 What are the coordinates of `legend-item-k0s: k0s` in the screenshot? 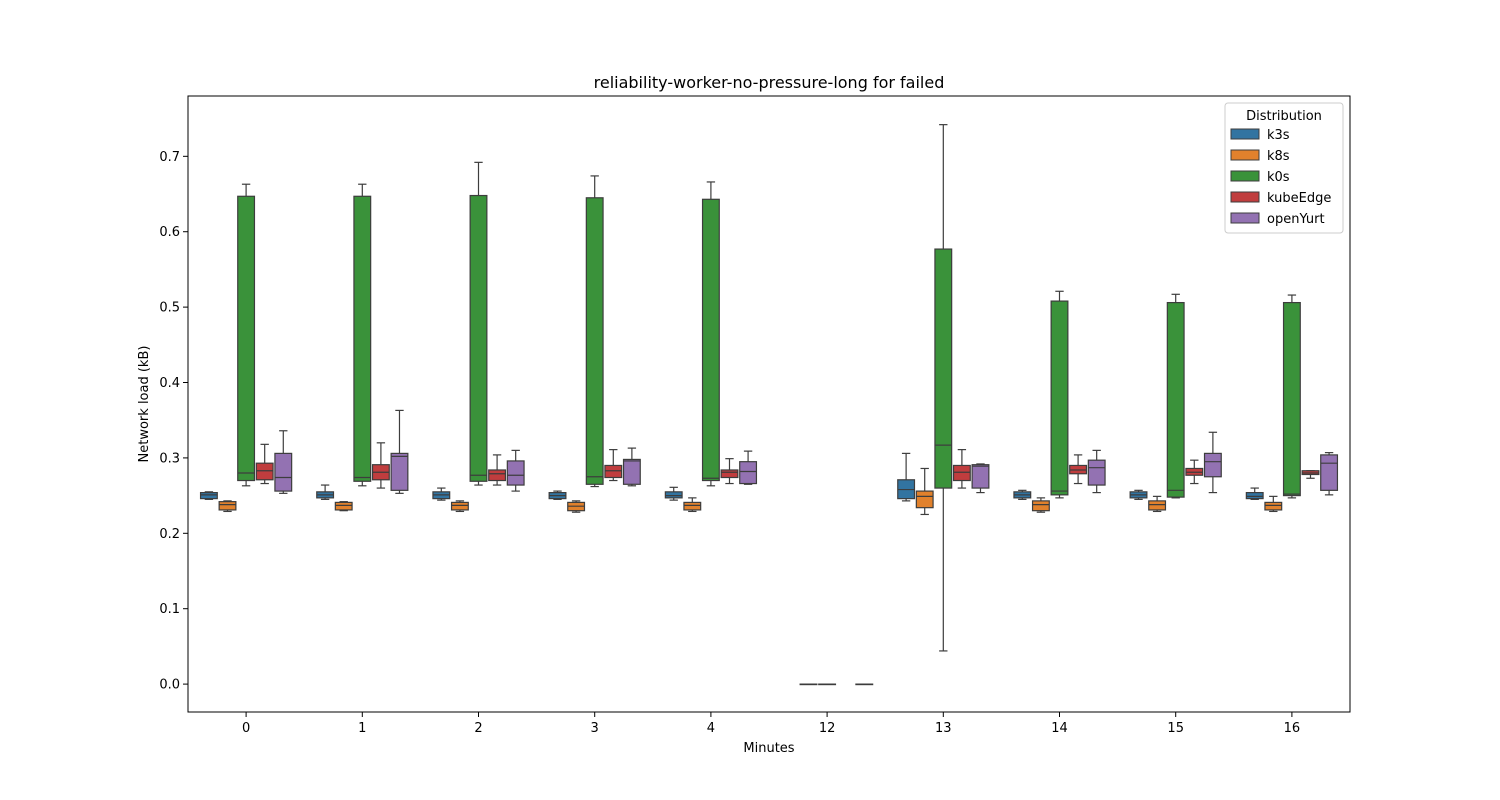 It's located at (1260, 177).